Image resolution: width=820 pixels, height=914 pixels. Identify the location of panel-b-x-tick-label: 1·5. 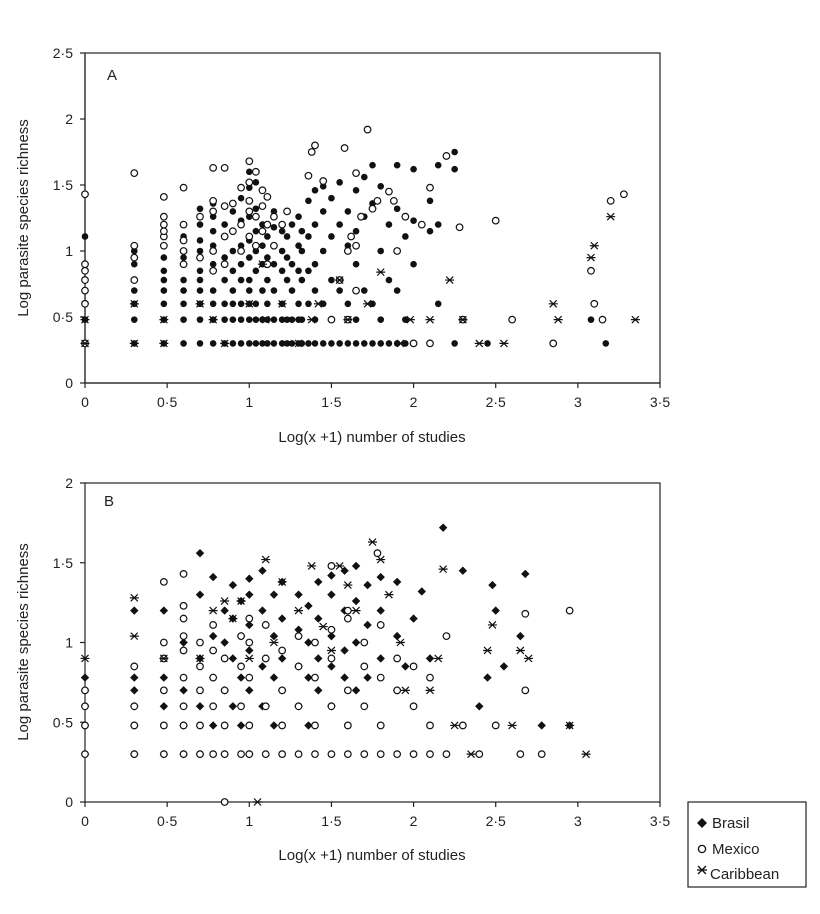
(331, 821).